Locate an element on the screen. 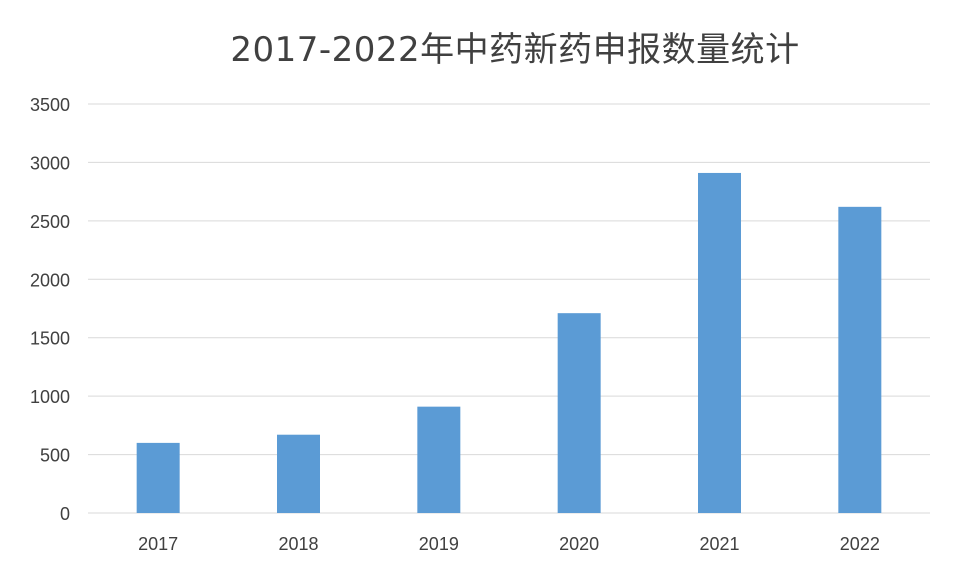 This screenshot has height=578, width=962. y-tick-label-3000: 3000 is located at coordinates (50, 163).